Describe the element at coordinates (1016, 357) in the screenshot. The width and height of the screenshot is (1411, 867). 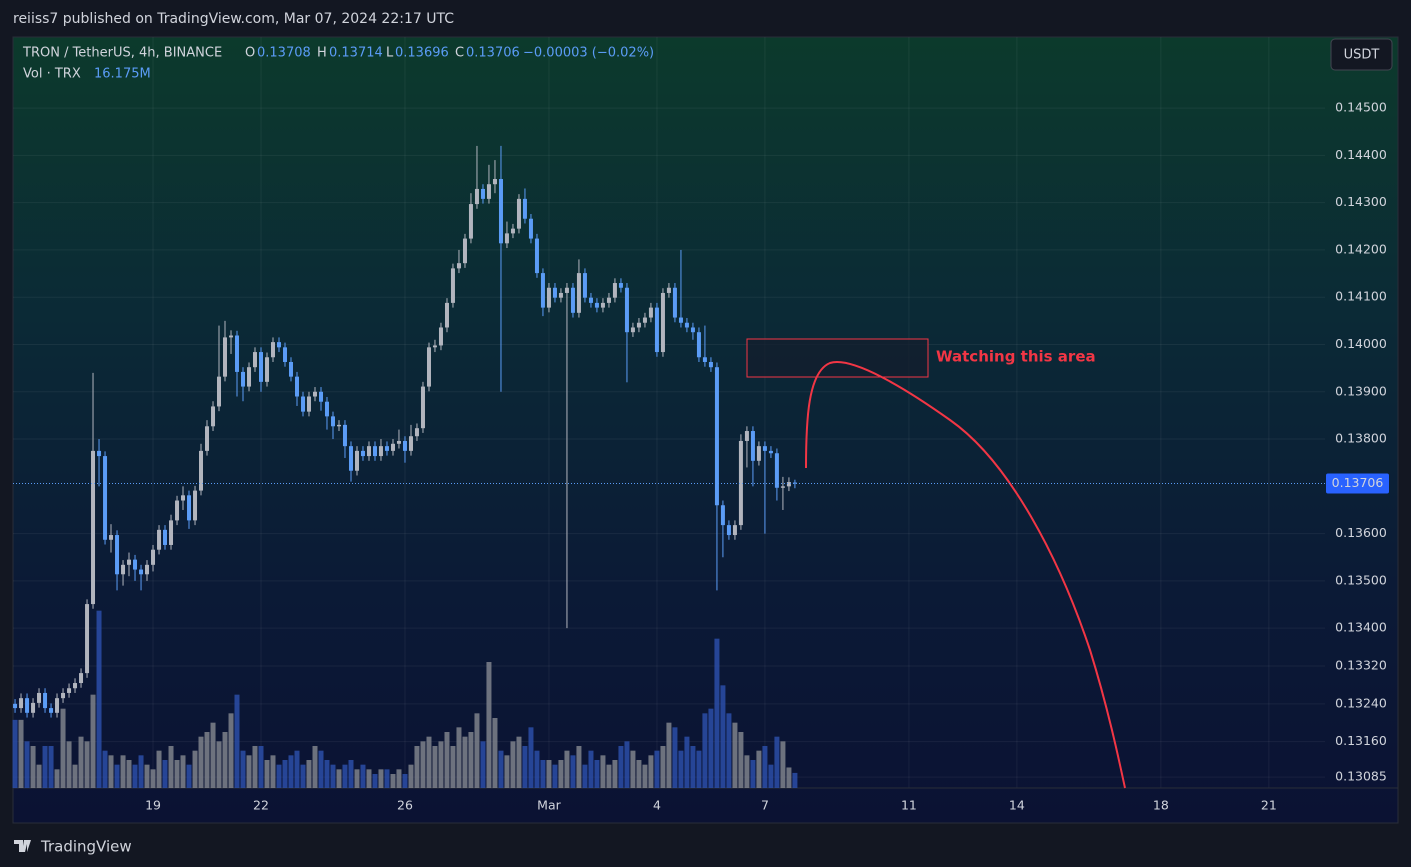
I see `annotation: Watching this area` at that location.